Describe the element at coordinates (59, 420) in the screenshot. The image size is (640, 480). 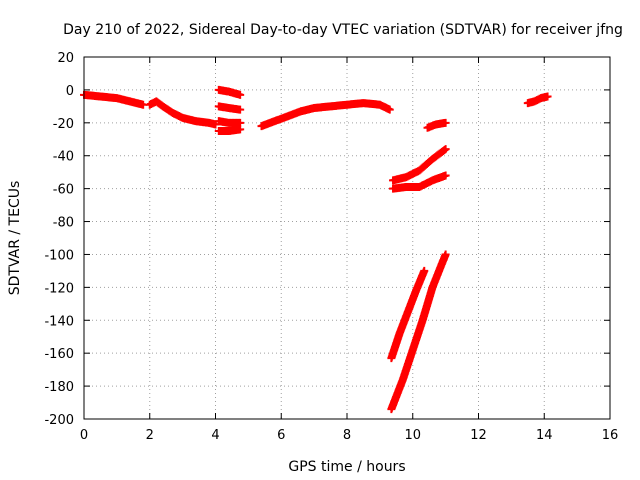
I see `y-tick-label: -200` at that location.